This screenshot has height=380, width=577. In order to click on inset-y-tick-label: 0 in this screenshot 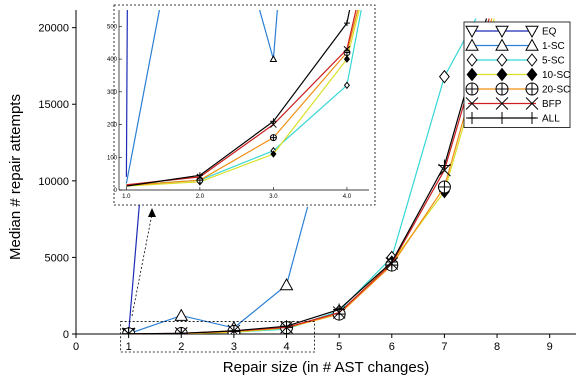, I will do `click(116, 191)`.